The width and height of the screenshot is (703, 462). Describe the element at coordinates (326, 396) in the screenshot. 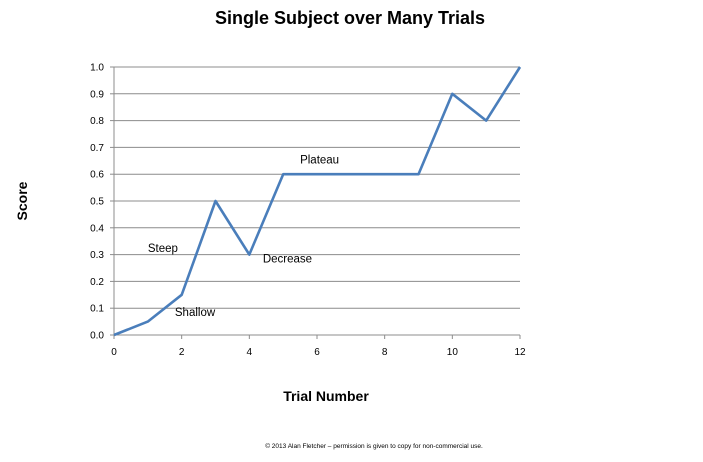

I see `x-axis-title: Trial Number` at that location.